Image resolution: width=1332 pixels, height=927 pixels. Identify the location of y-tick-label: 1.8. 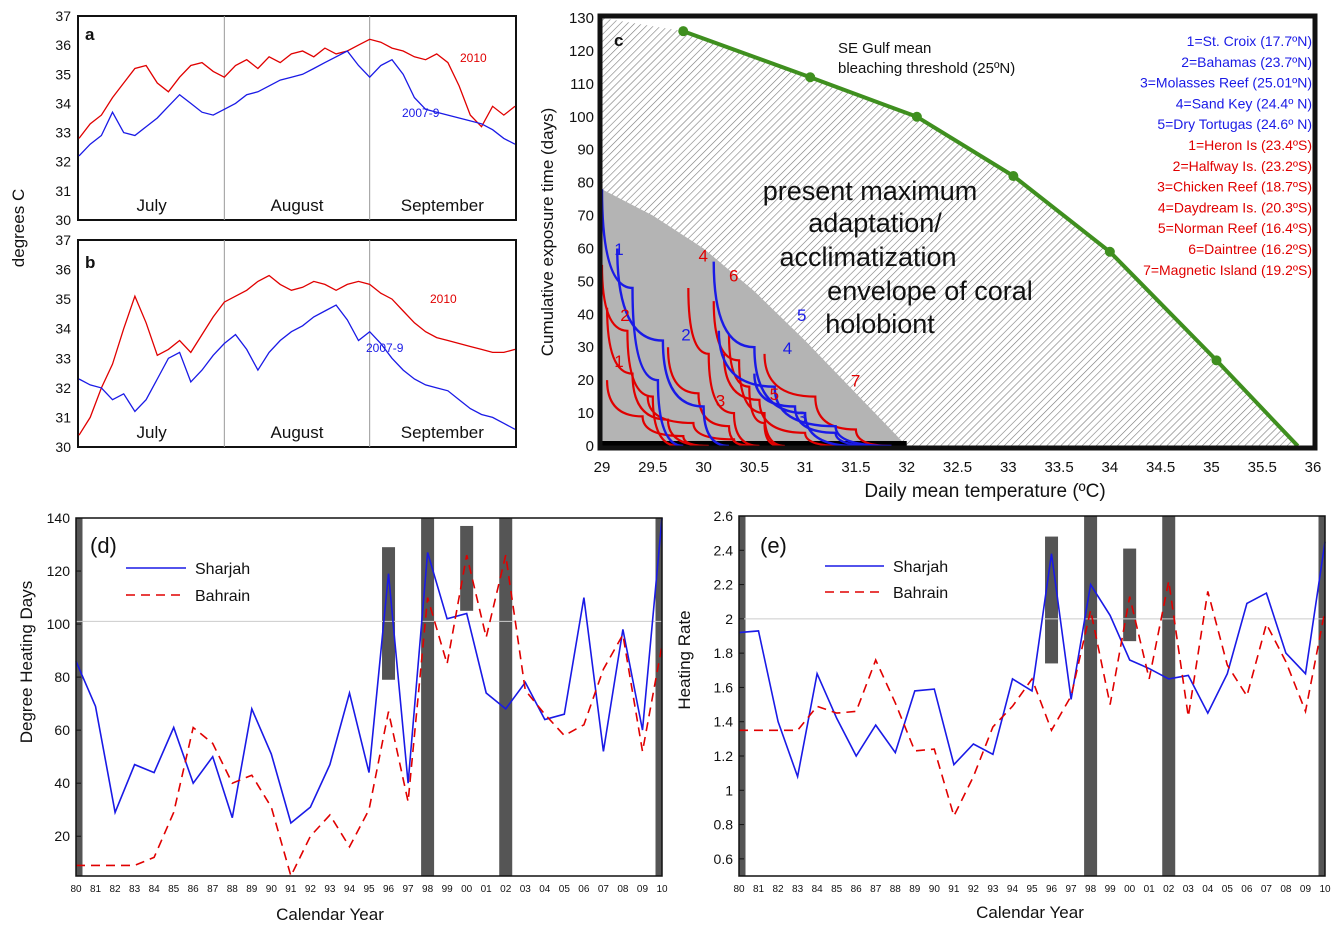
(724, 653).